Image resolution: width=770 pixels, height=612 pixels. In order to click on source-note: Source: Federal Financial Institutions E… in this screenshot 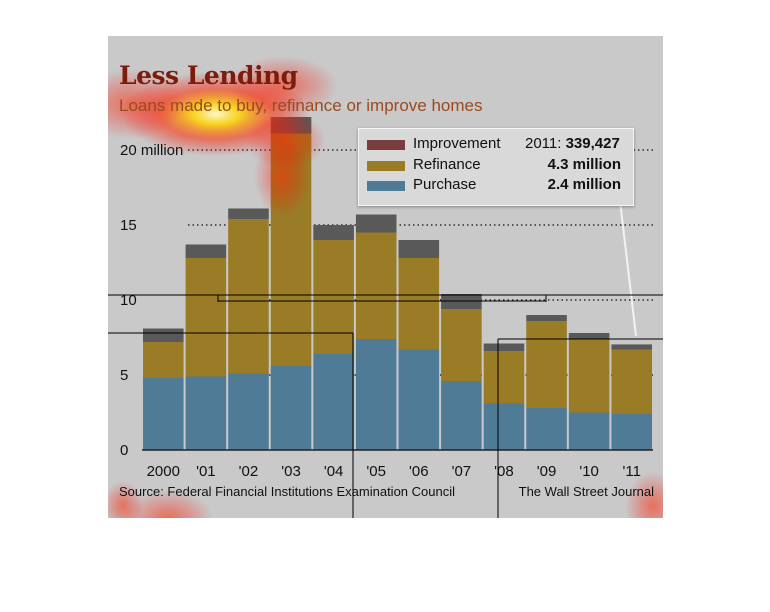, I will do `click(287, 491)`.